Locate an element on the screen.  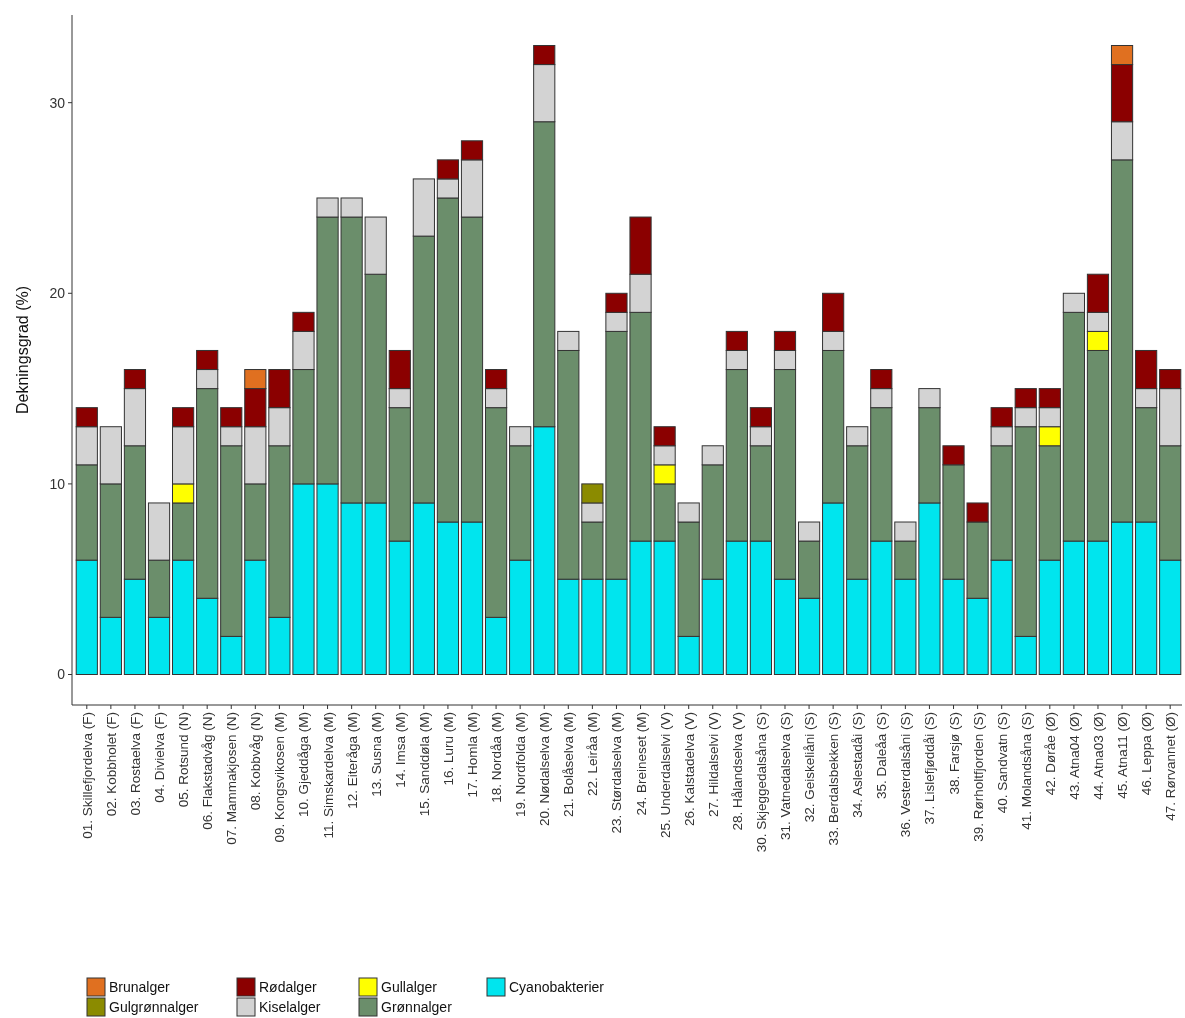
x-tick-label: 08. Kobbvåg (N) is located at coordinates (256, 761).